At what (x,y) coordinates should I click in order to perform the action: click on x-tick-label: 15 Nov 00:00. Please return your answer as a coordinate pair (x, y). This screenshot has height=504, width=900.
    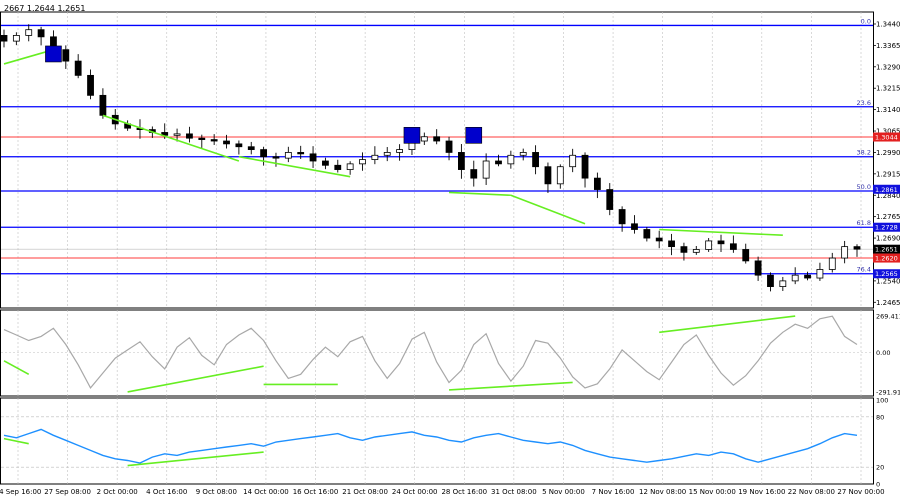
    Looking at the image, I should click on (712, 492).